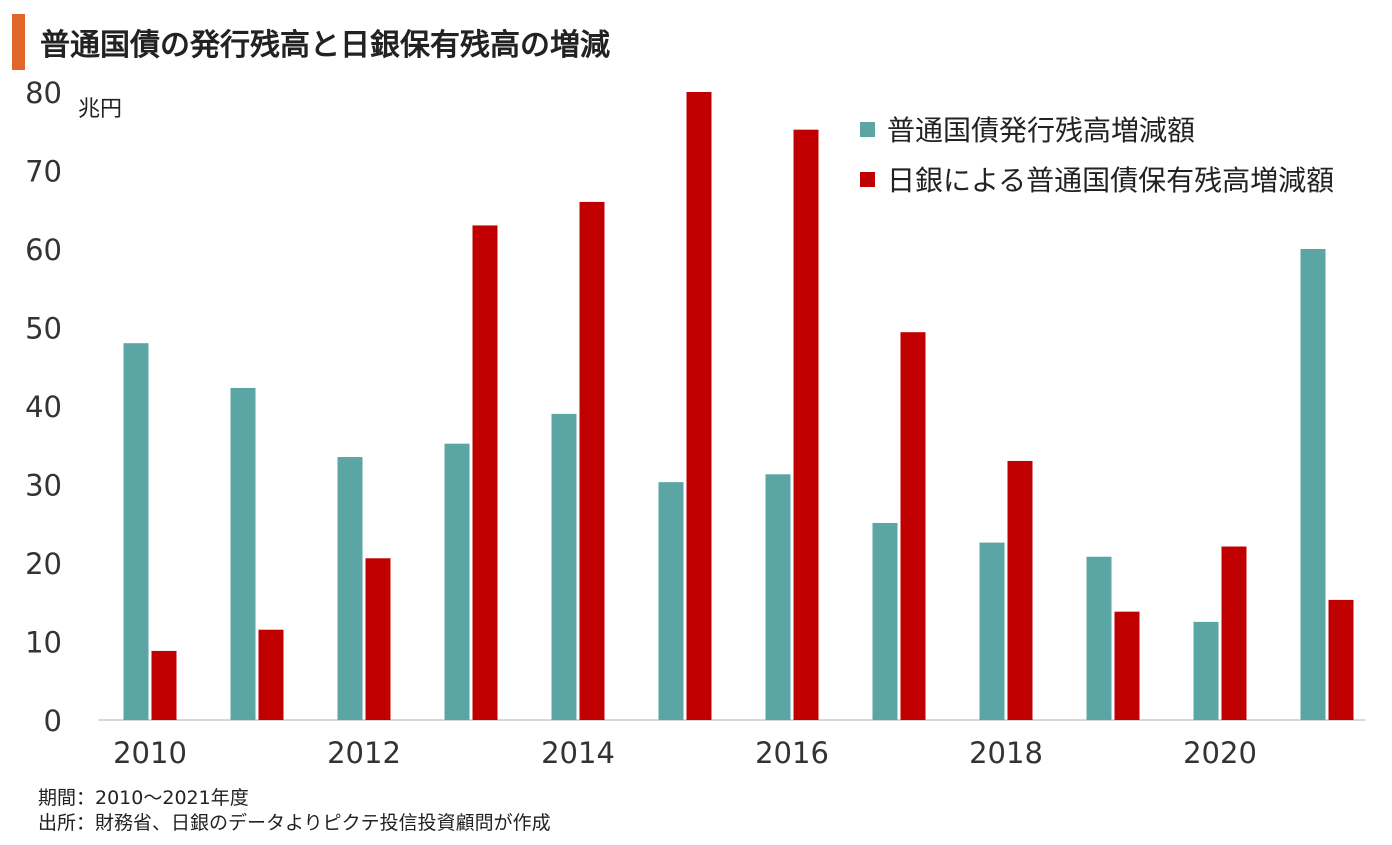  Describe the element at coordinates (243, 553) in the screenshot. I see `bar-issuance-2011` at that location.